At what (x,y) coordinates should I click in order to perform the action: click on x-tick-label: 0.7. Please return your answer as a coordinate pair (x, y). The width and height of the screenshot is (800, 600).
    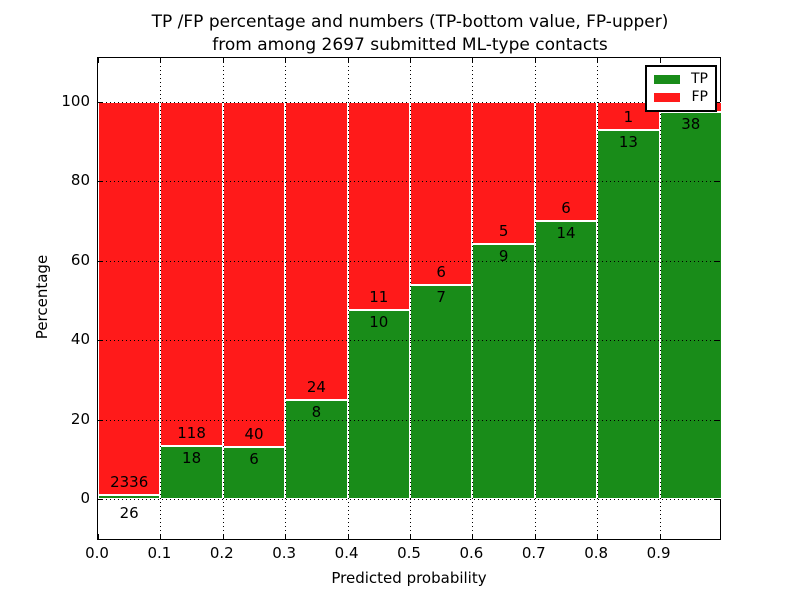
    Looking at the image, I should click on (533, 553).